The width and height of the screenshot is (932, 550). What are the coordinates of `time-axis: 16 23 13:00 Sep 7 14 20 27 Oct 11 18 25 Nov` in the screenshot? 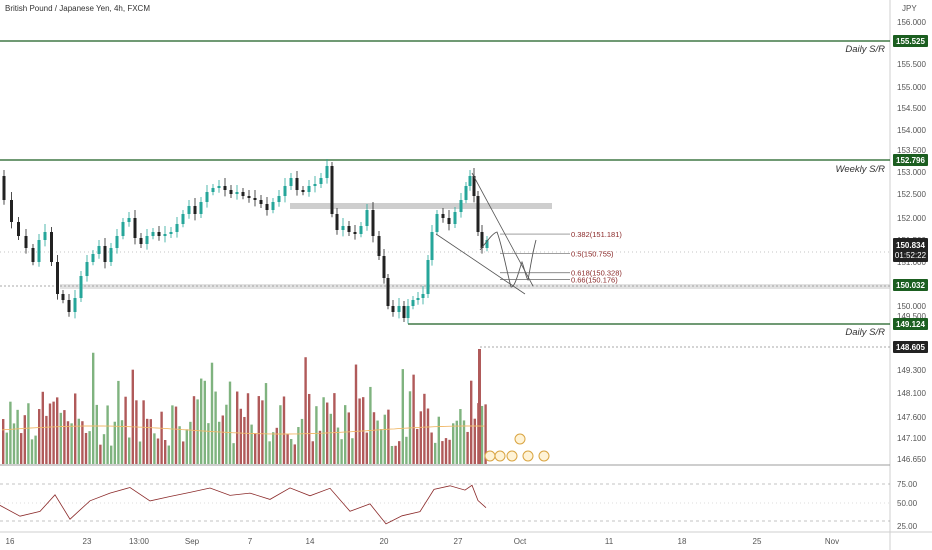 It's located at (423, 541).